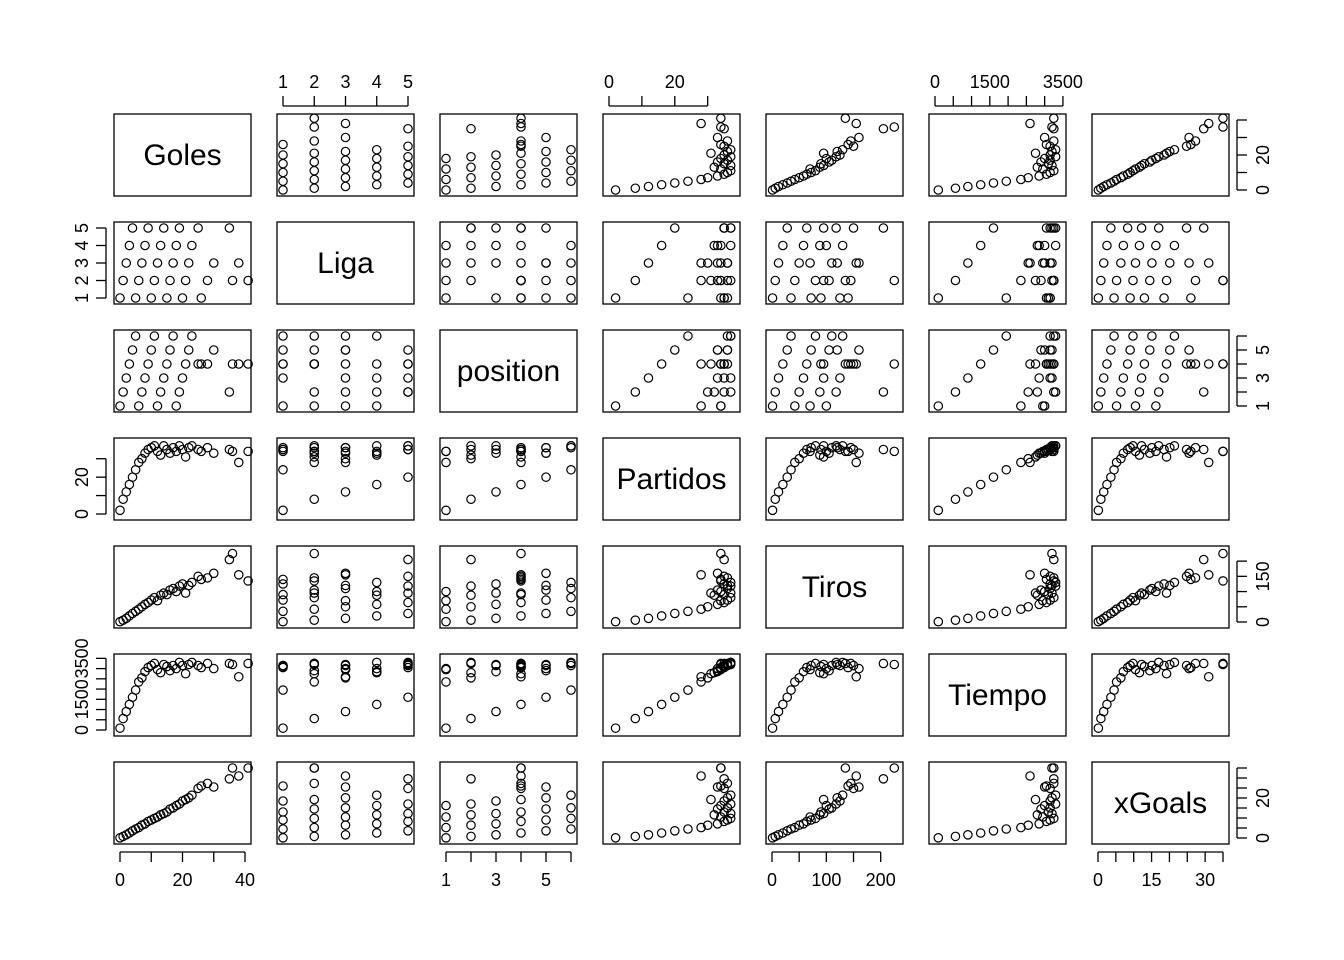 This screenshot has width=1344, height=960. I want to click on tick-label: 150, so click(1263, 576).